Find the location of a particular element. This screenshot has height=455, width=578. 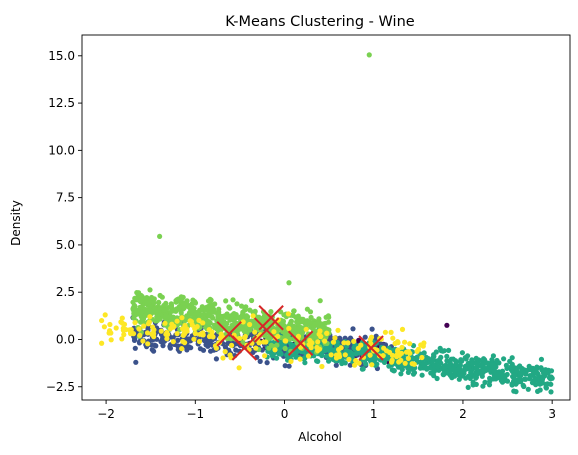

y-tick-label: 12.5 is located at coordinates (61, 103).